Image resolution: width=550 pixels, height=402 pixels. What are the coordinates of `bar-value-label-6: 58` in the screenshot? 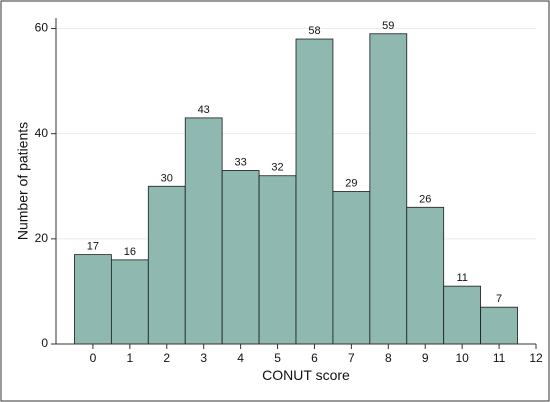 It's located at (314, 31).